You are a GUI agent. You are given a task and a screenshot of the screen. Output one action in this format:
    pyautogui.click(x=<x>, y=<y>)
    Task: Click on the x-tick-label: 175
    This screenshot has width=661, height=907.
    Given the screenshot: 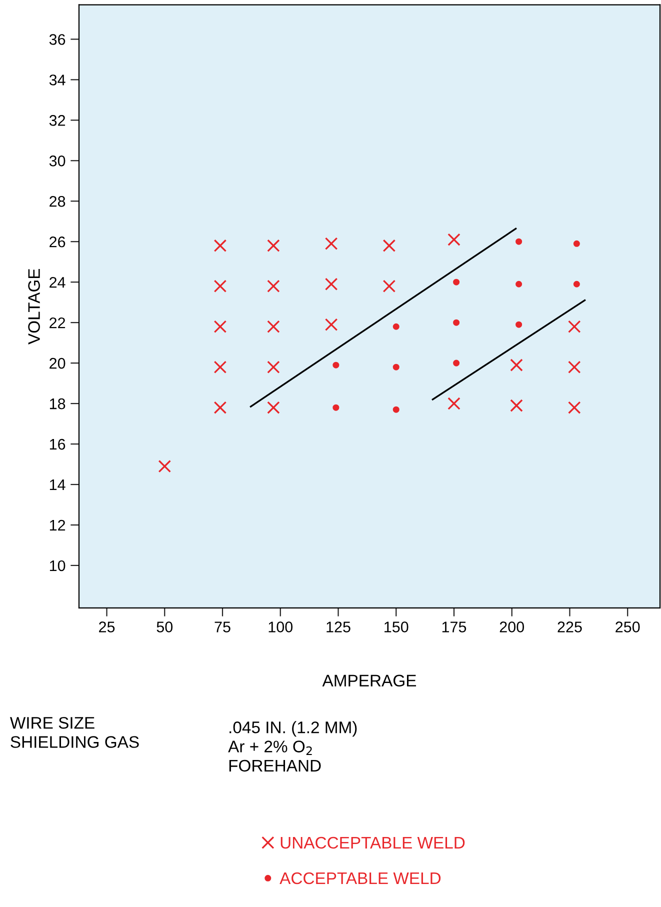 What is the action you would take?
    pyautogui.click(x=454, y=627)
    